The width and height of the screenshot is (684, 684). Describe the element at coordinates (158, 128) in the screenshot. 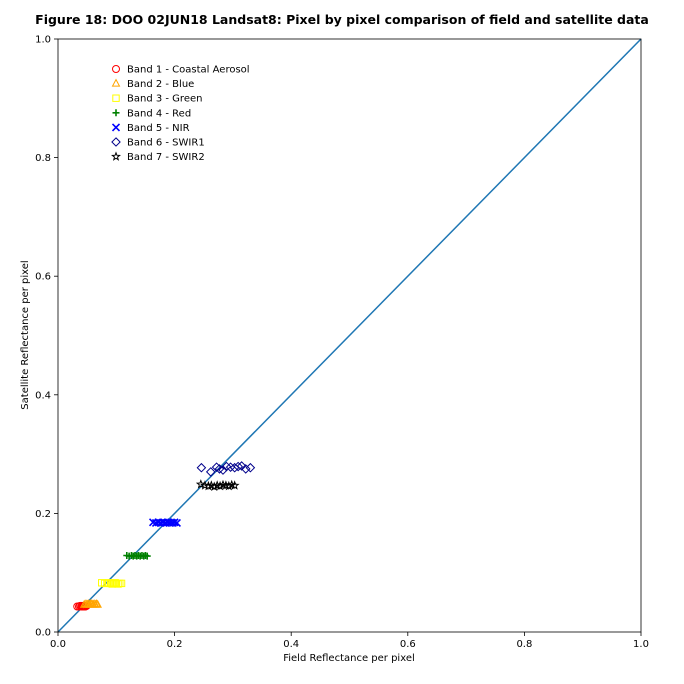

I see `legend-label: Band 5 - NIR` at that location.